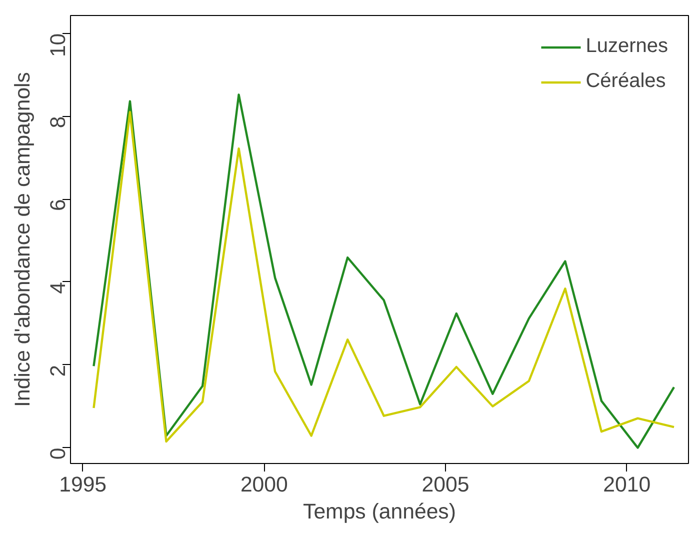 The height and width of the screenshot is (533, 693). I want to click on legend-label: Luzernes, so click(627, 46).